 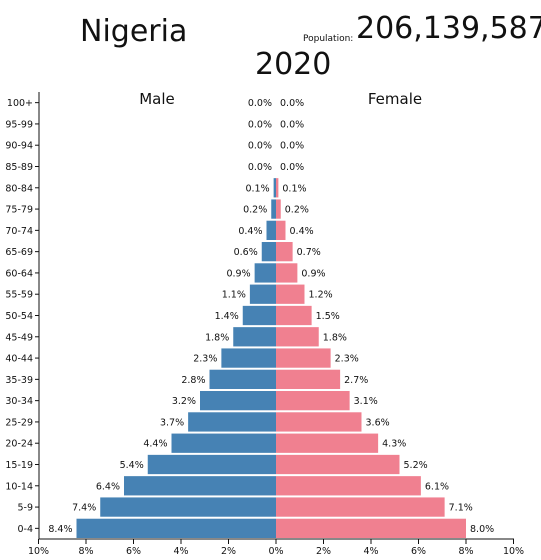 I want to click on male-value-label: 8.4%, so click(x=60, y=529).